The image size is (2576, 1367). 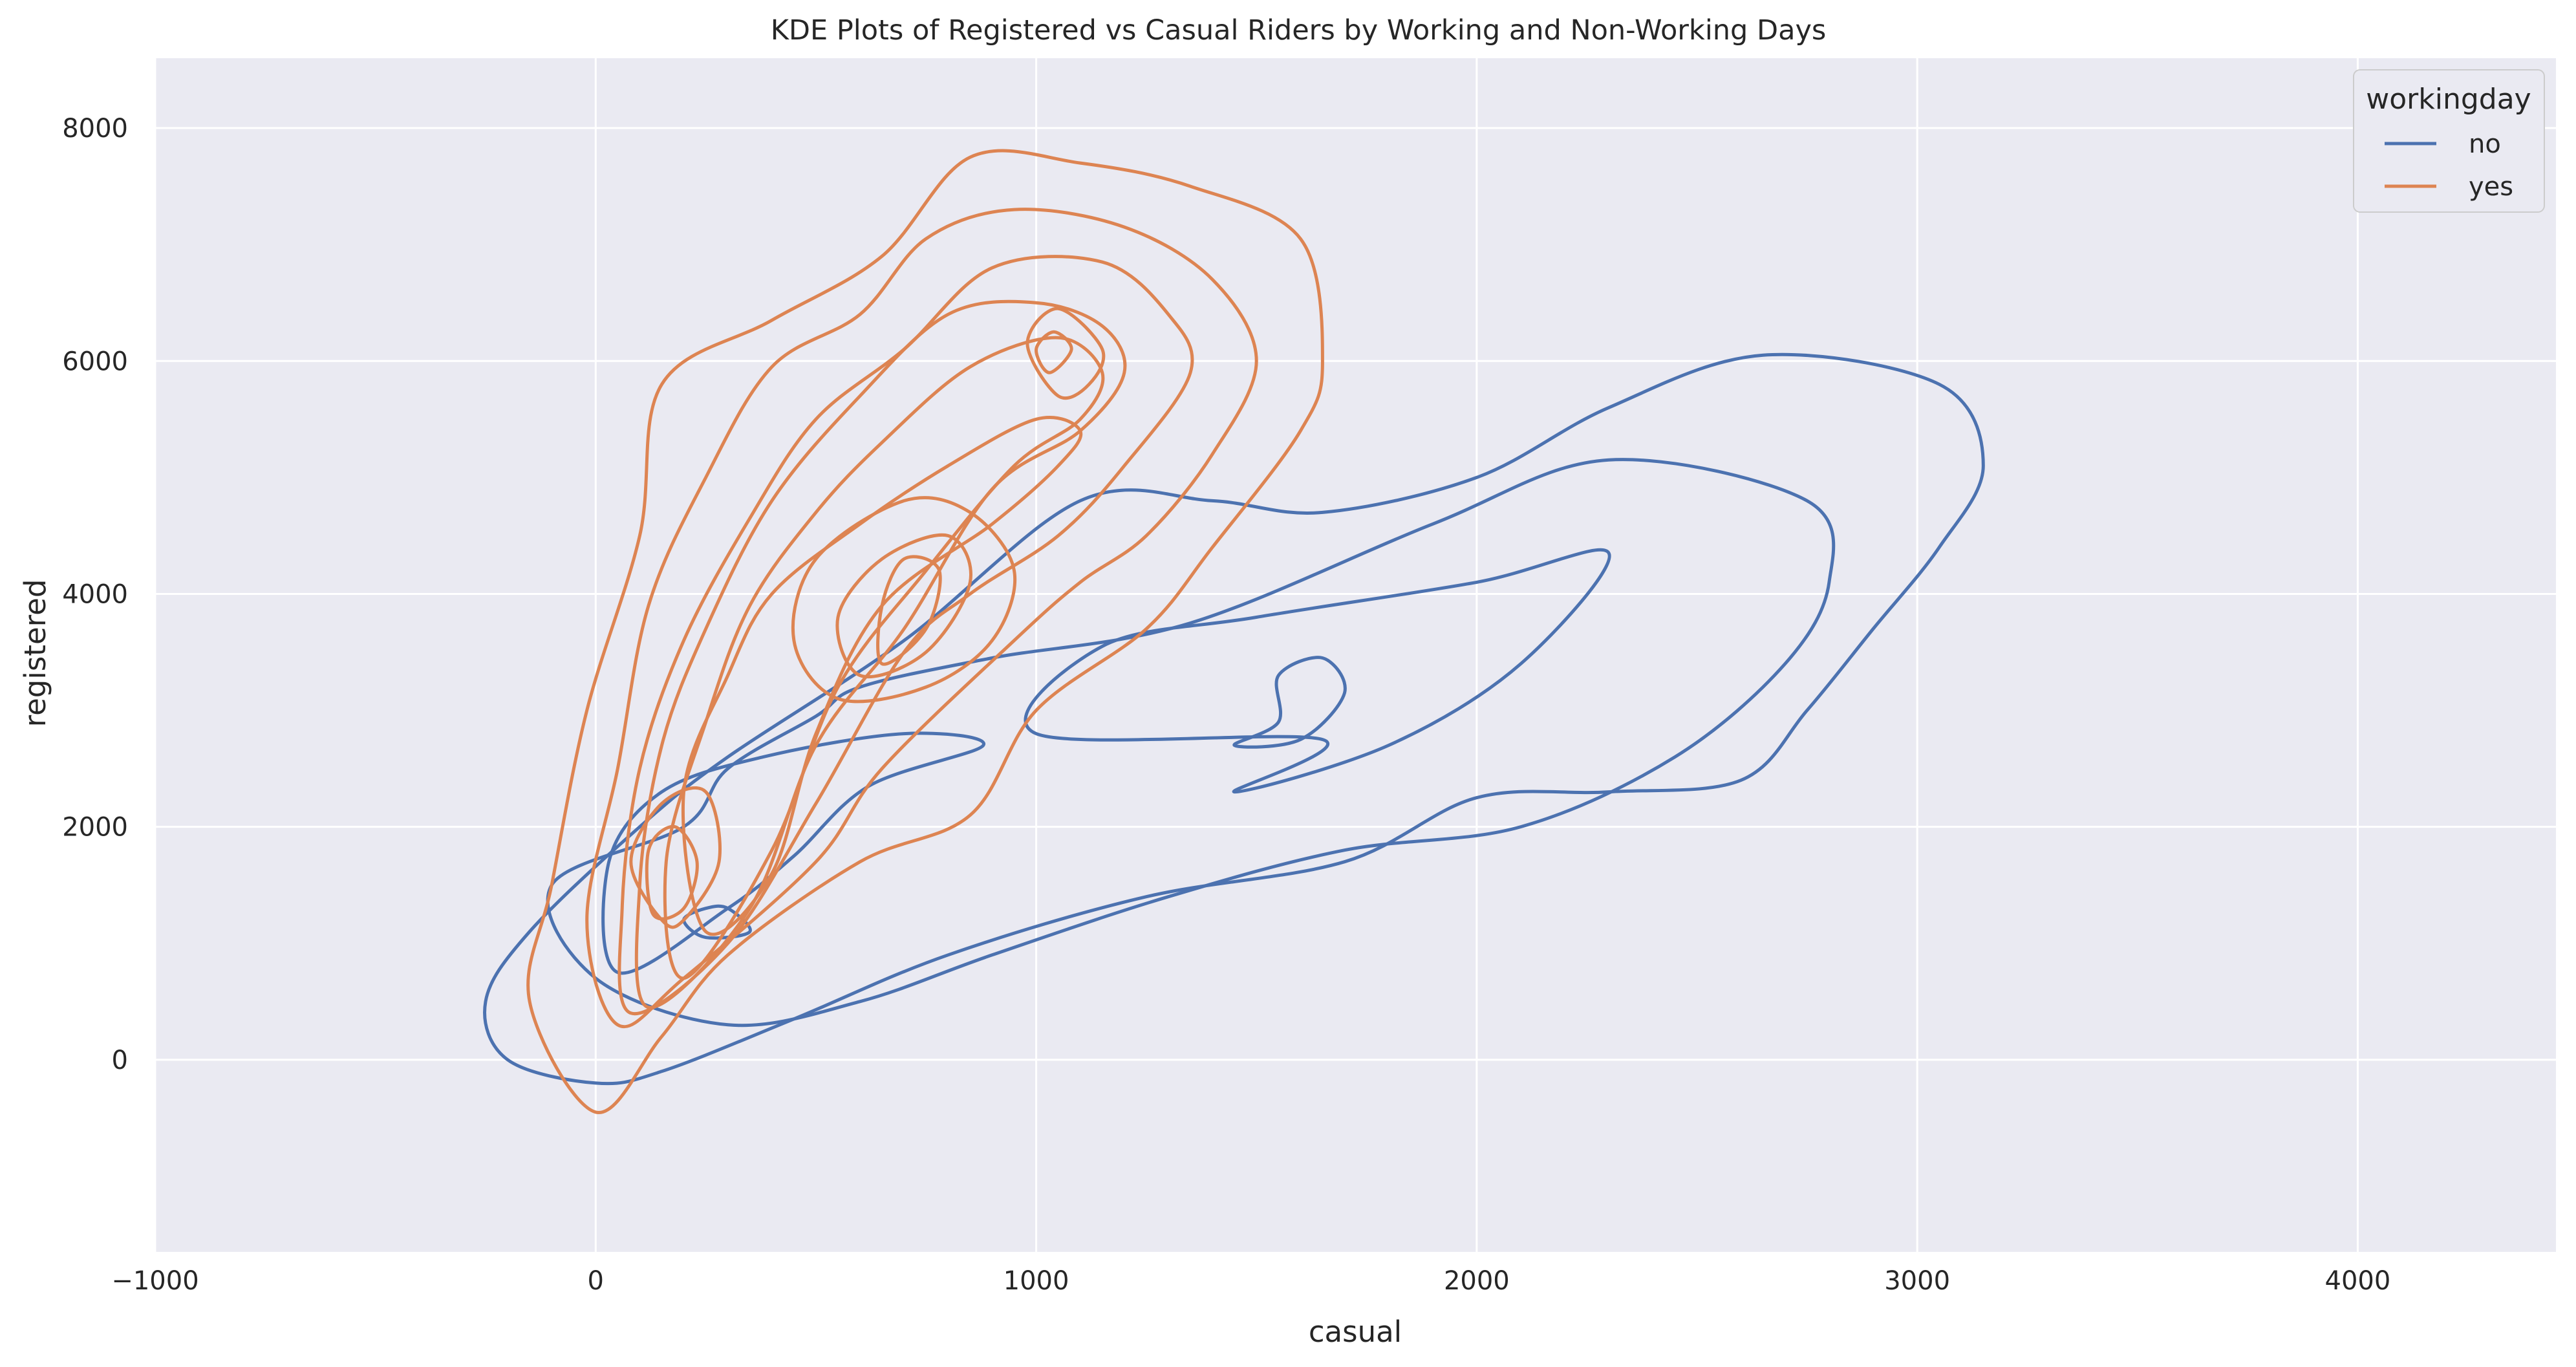 I want to click on x-tick-label: 0, so click(x=596, y=1281).